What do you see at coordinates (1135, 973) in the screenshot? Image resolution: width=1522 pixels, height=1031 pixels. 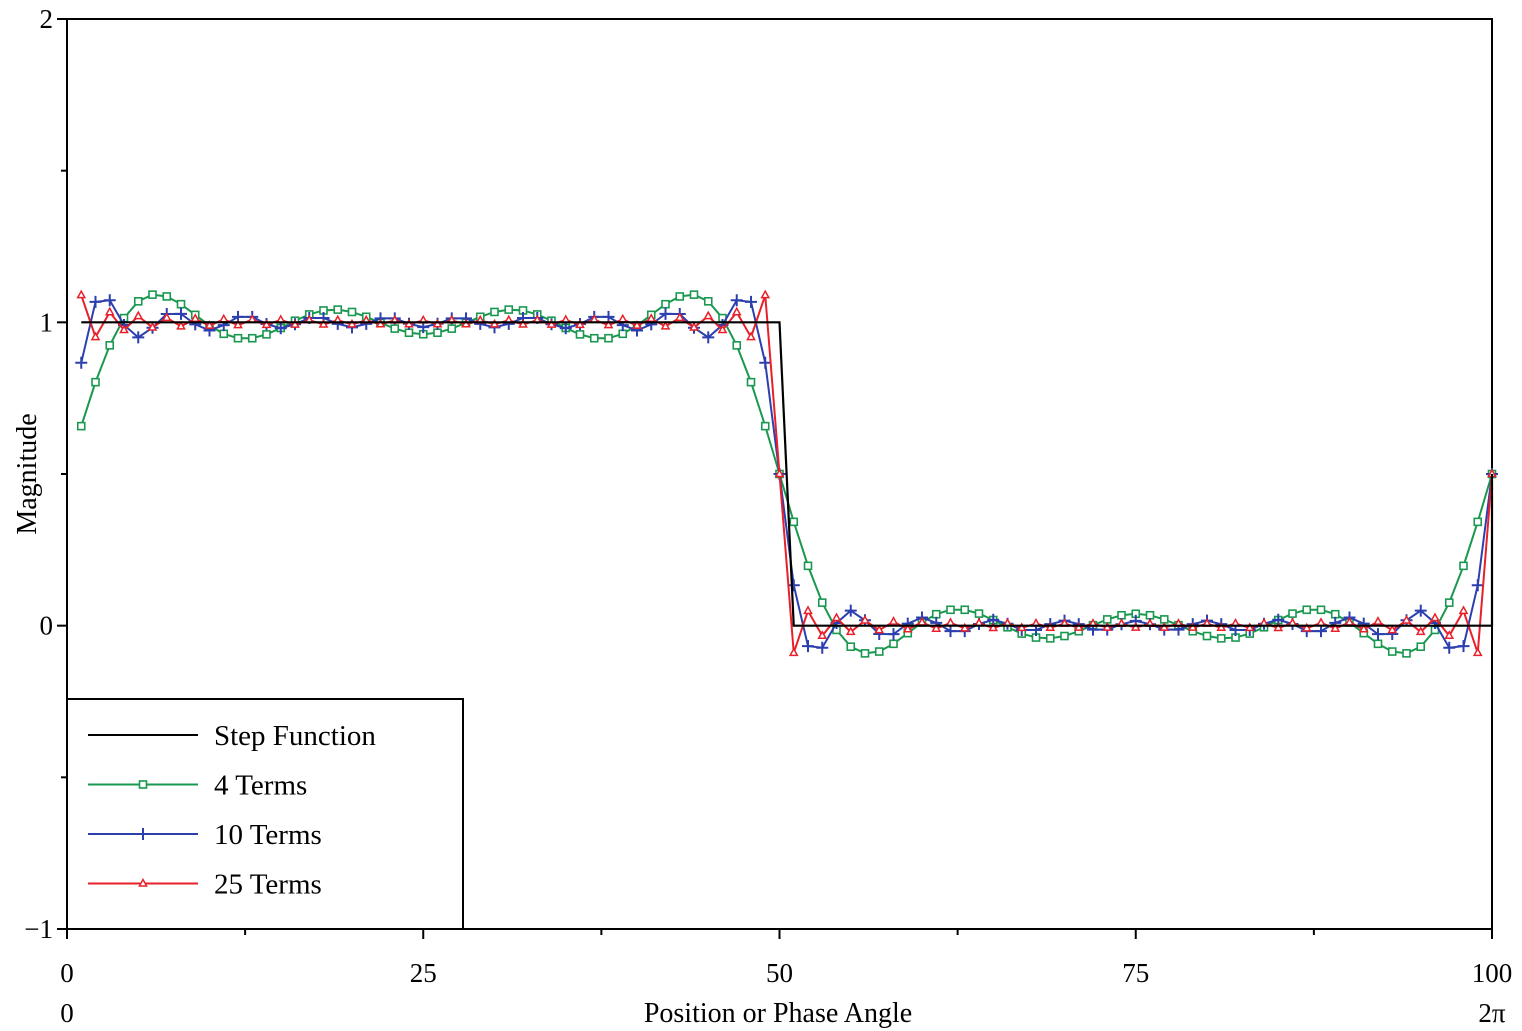 I see `x-tick-label: 75` at bounding box center [1135, 973].